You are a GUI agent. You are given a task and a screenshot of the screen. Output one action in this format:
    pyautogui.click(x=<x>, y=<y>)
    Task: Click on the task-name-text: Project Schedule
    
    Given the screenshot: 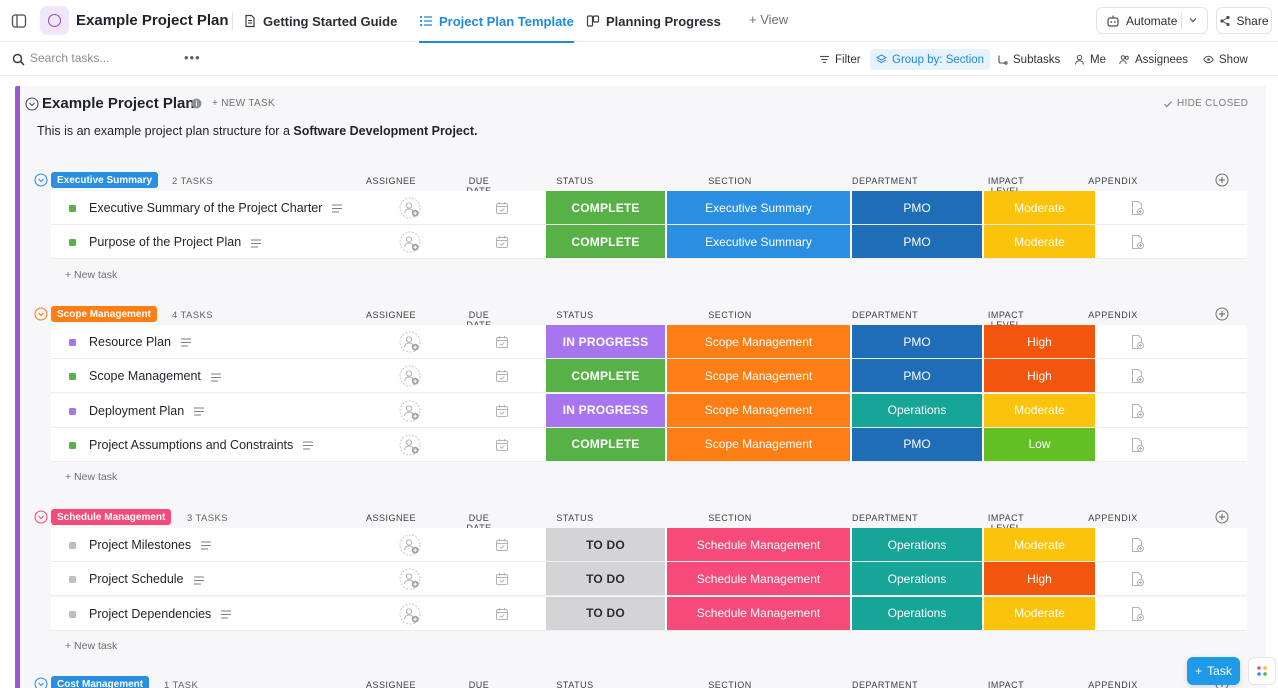 What is the action you would take?
    pyautogui.click(x=136, y=579)
    